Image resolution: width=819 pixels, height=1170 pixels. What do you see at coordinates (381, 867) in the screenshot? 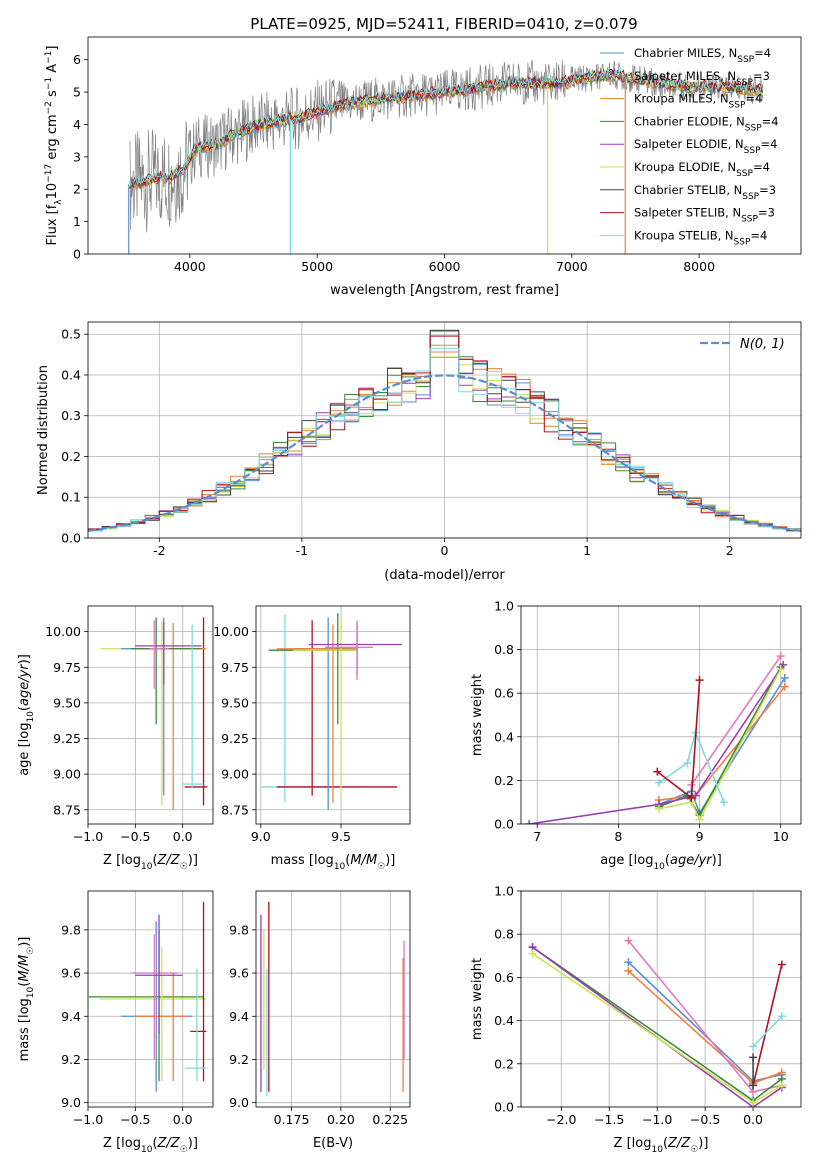
I see `label-part: ☉` at bounding box center [381, 867].